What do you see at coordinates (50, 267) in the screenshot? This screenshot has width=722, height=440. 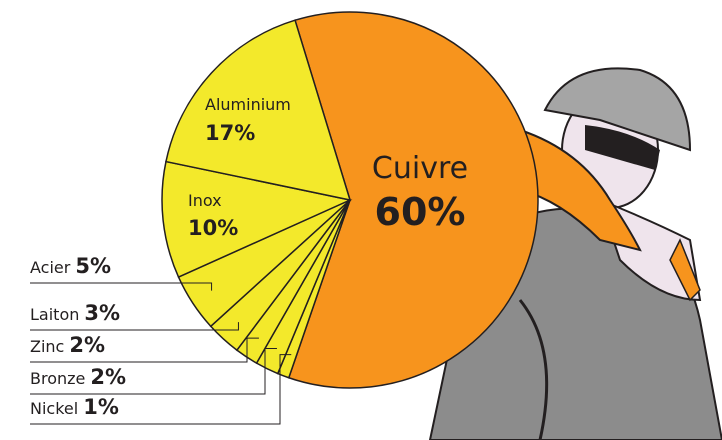 I see `slice-name: Acier` at bounding box center [50, 267].